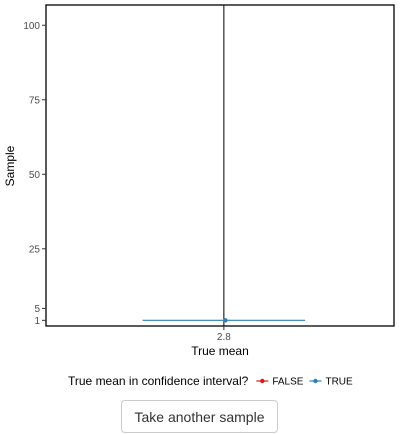 This screenshot has width=400, height=434. I want to click on take-another-sample-button: Take another sample, so click(199, 416).